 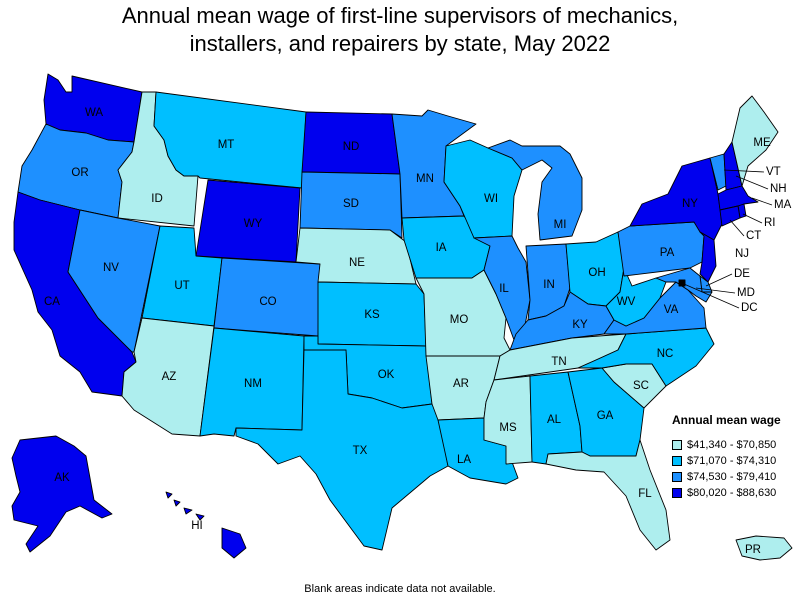 I want to click on label-tn: TN, so click(x=558, y=362).